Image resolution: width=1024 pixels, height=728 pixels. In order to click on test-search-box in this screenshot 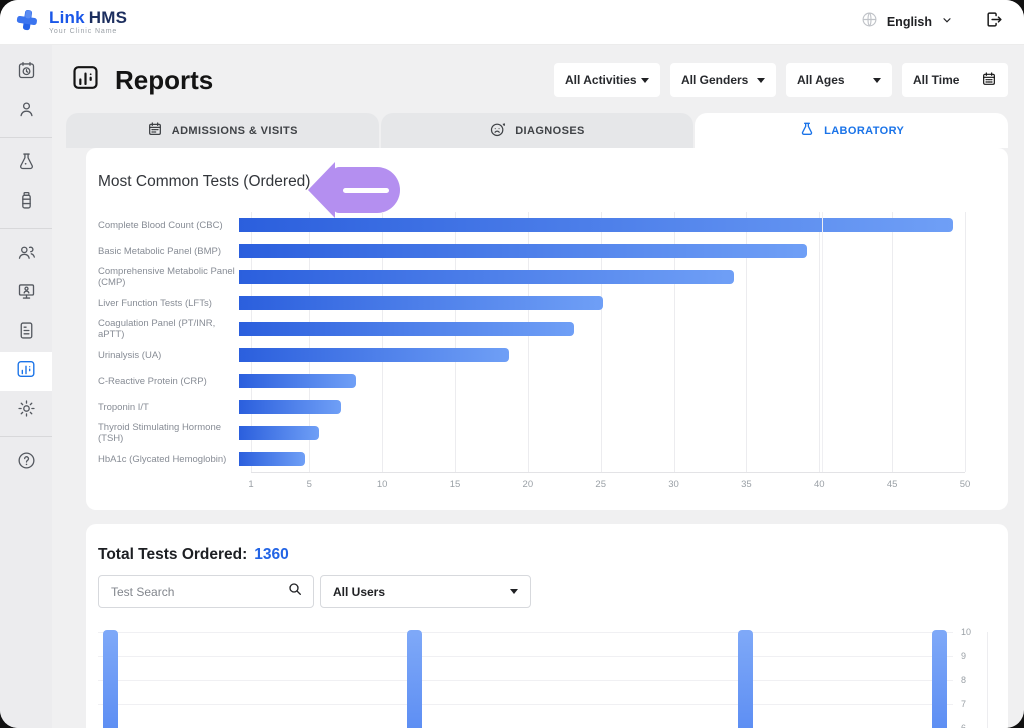, I will do `click(206, 591)`.